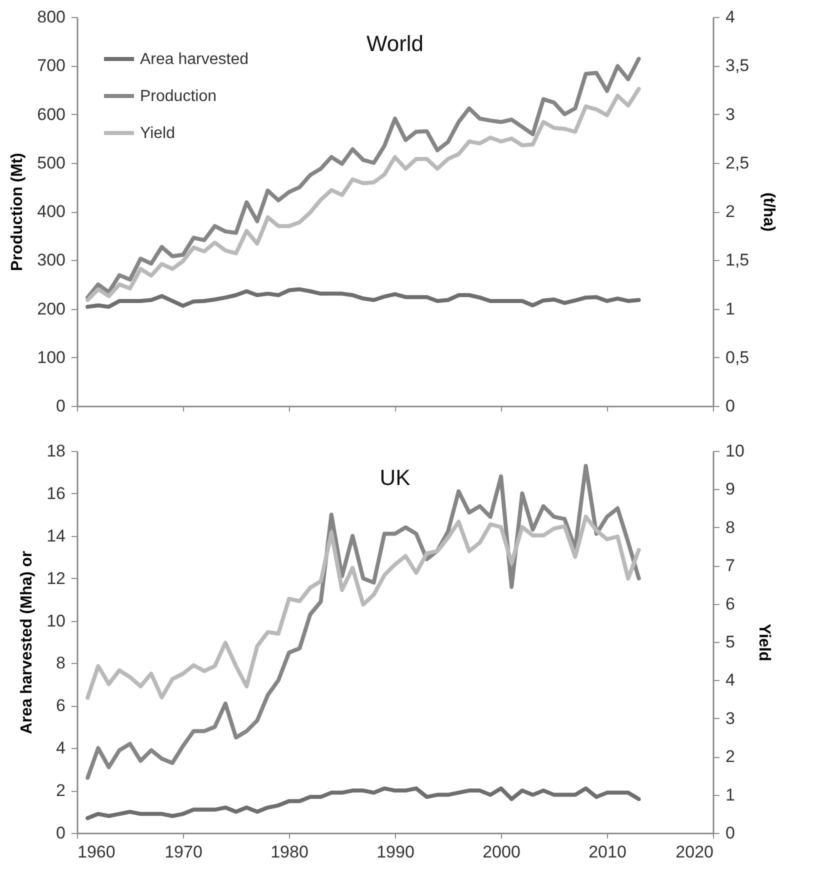  I want to click on y-tick-label: 300, so click(51, 260).